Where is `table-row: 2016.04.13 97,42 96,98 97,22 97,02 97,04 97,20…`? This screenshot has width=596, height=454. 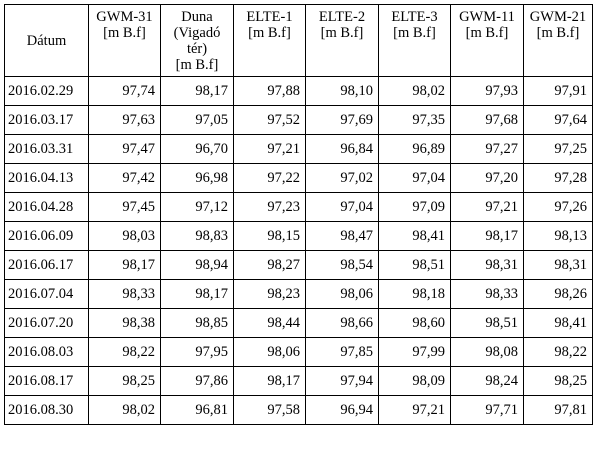
table-row: 2016.04.13 97,42 96,98 97,22 97,02 97,04 97,20… is located at coordinates (298, 178).